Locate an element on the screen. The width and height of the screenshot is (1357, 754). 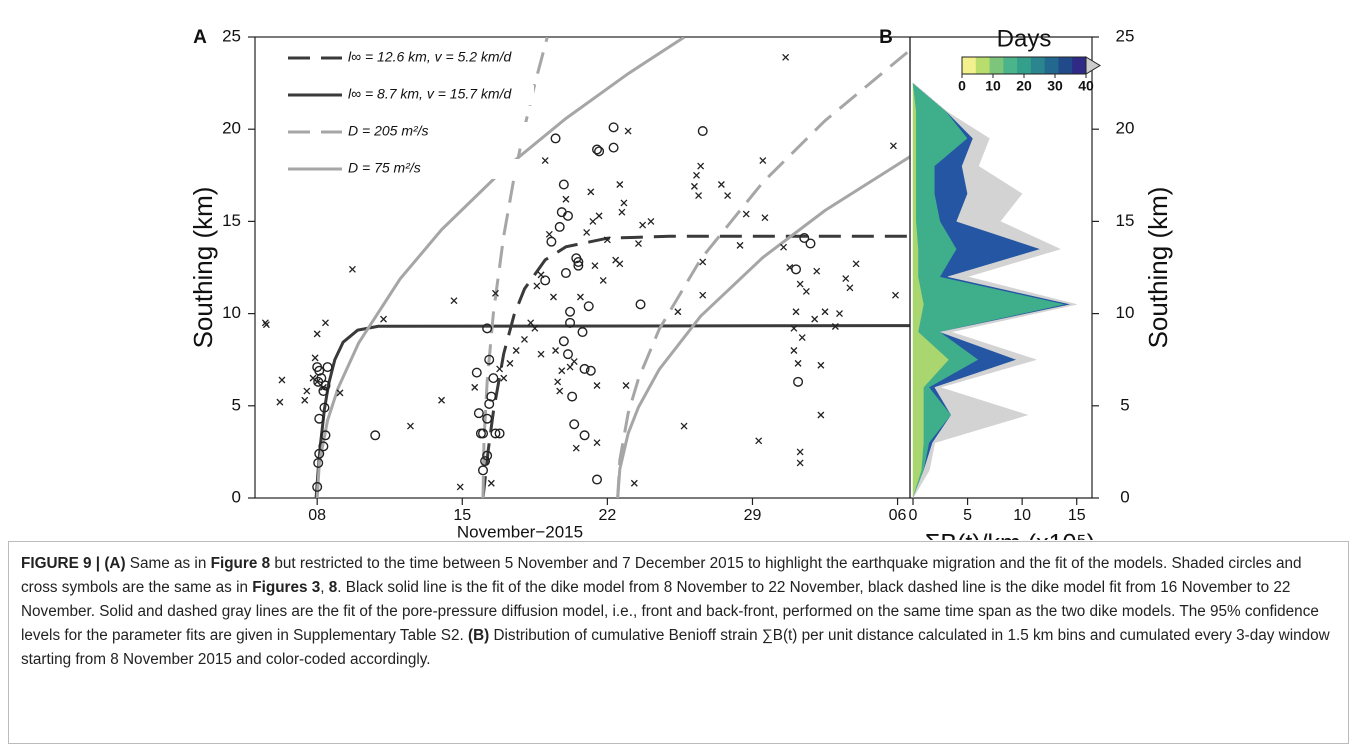
strain-area is located at coordinates (994, 290).